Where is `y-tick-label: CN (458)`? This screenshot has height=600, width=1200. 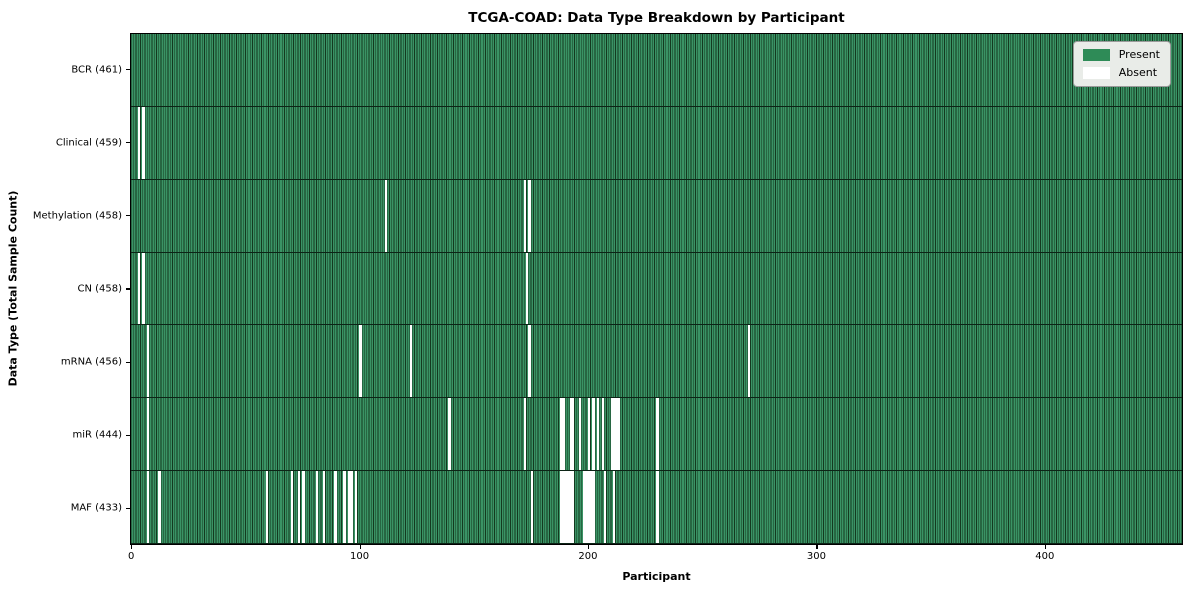 y-tick-label: CN (458) is located at coordinates (99, 289).